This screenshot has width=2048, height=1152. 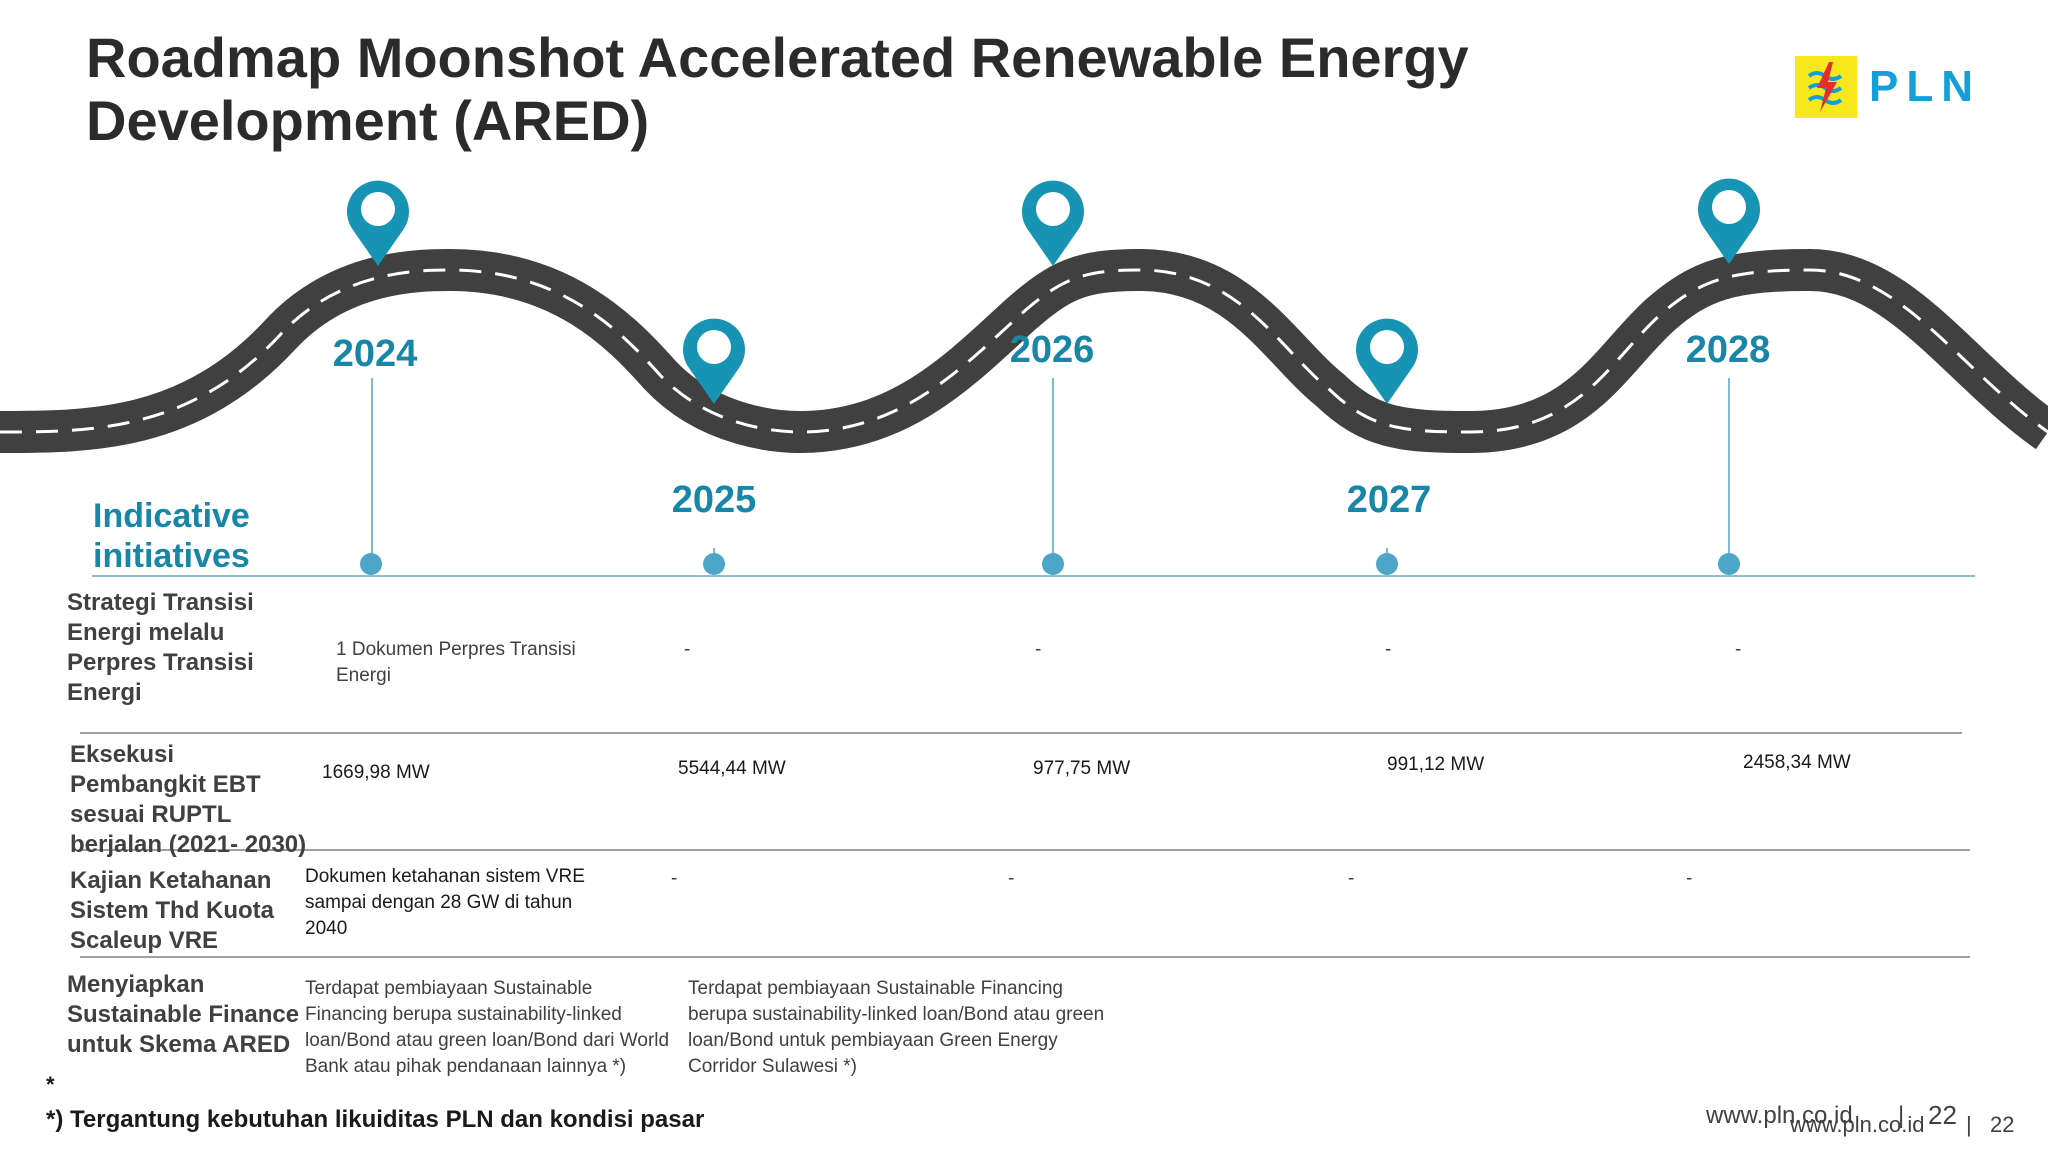 I want to click on row2-cell-2027: 991,12 MW, so click(x=1436, y=764).